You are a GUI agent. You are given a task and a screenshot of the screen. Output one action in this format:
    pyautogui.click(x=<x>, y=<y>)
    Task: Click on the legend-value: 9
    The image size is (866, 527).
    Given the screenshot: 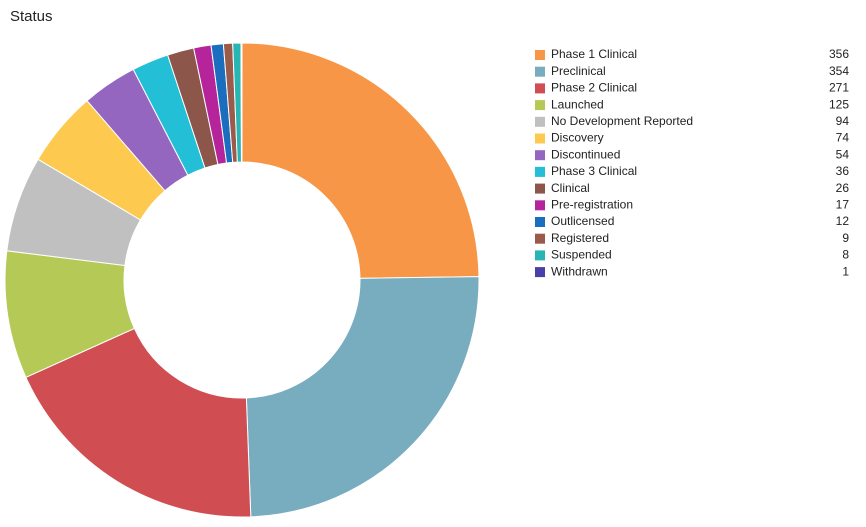 What is the action you would take?
    pyautogui.click(x=845, y=238)
    